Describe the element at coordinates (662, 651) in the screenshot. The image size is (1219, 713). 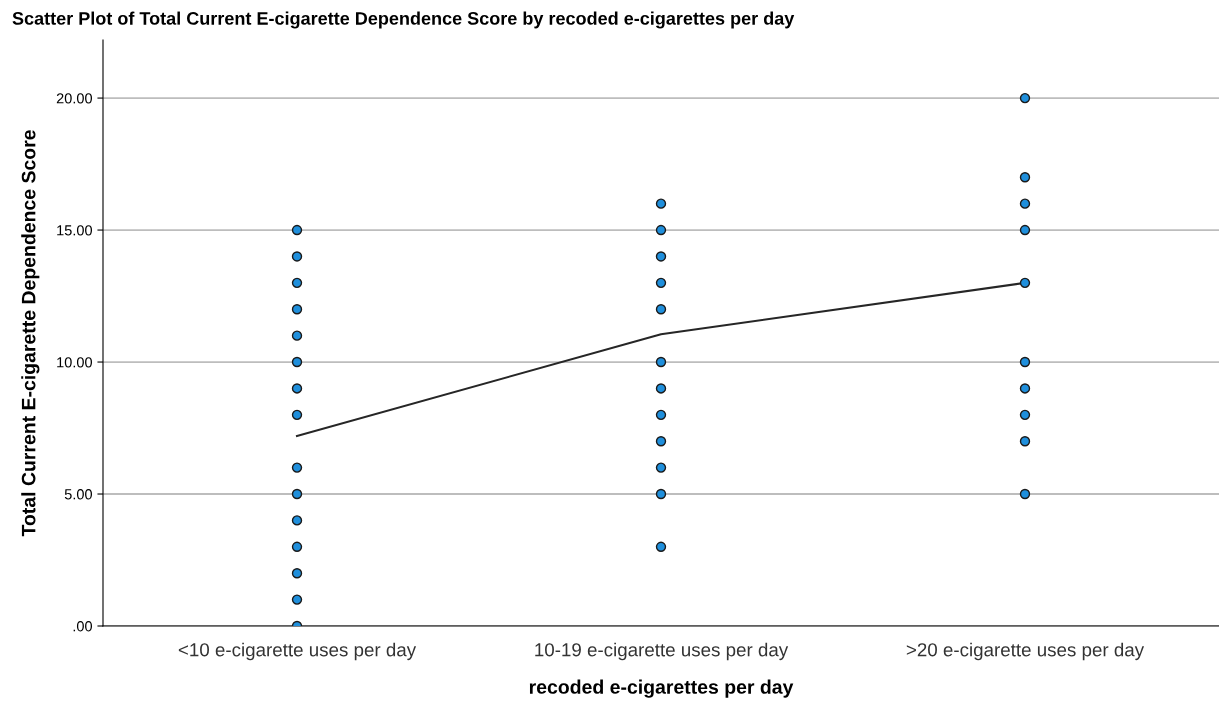
I see `x-tick-label: 10-19 e-cigarette uses per day` at that location.